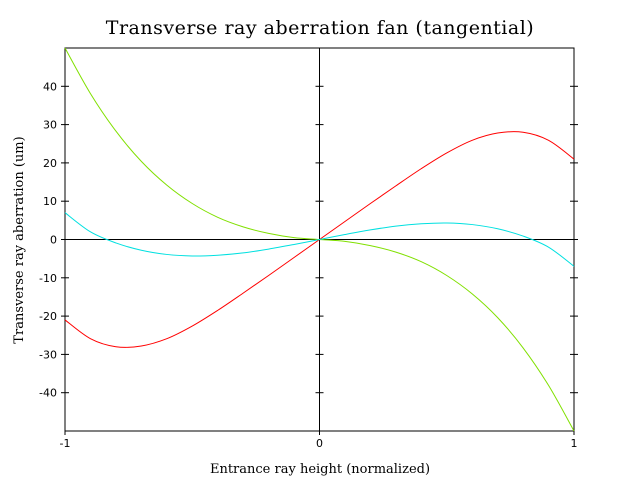  I want to click on y-tick-label: -10, so click(48, 278).